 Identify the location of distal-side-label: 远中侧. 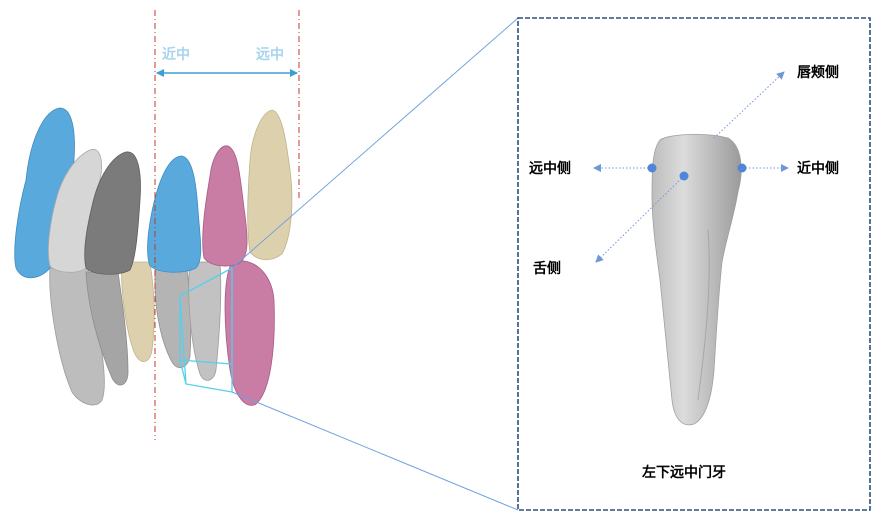
(550, 168).